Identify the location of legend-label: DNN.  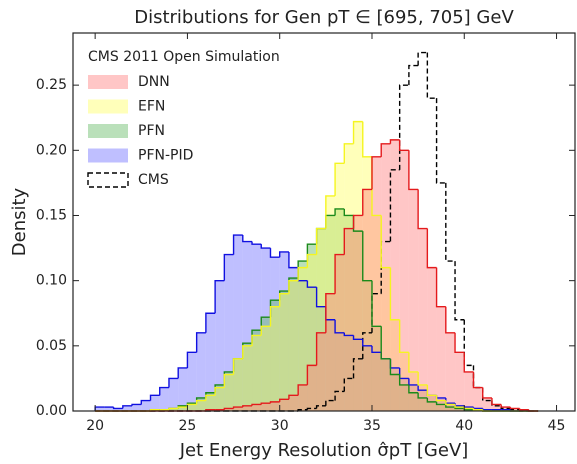
(154, 82).